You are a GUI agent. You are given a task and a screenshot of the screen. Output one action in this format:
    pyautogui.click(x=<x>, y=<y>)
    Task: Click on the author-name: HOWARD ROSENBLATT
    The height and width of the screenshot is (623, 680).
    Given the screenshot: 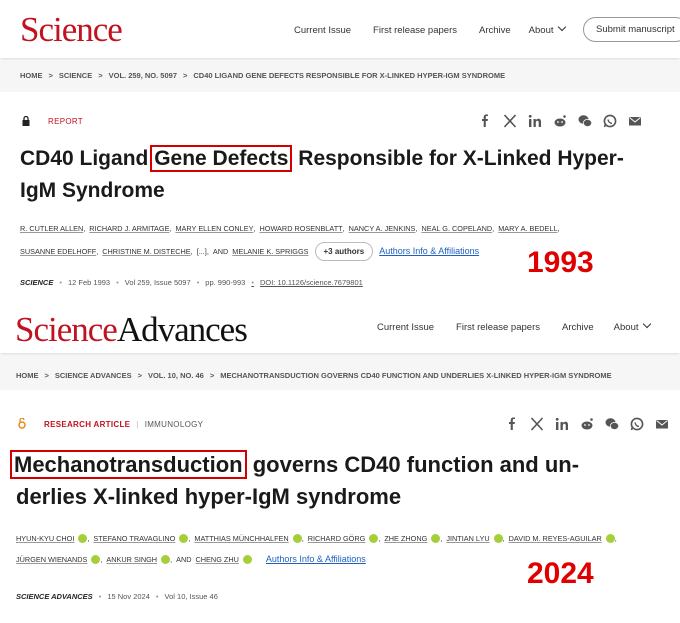 What is the action you would take?
    pyautogui.click(x=301, y=228)
    